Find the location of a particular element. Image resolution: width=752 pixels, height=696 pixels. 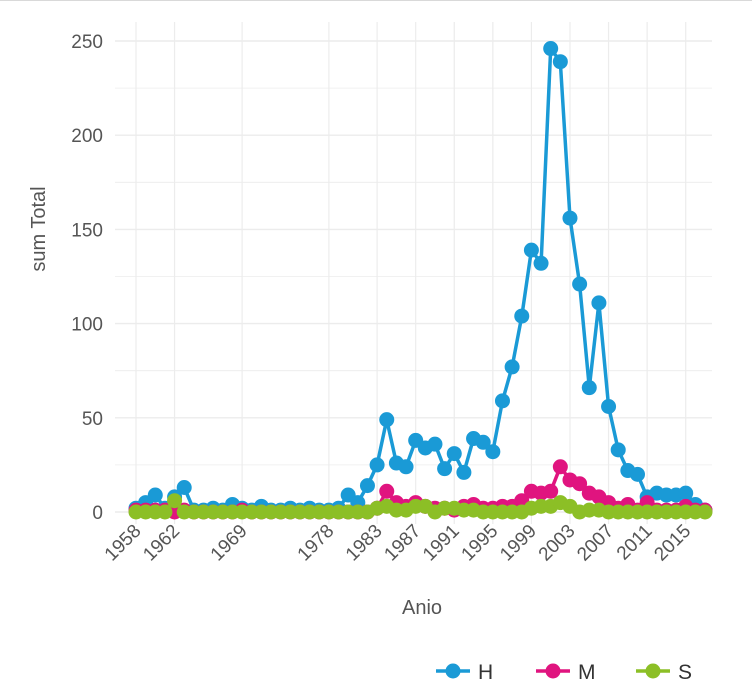

y-tick-label: 200 is located at coordinates (87, 136).